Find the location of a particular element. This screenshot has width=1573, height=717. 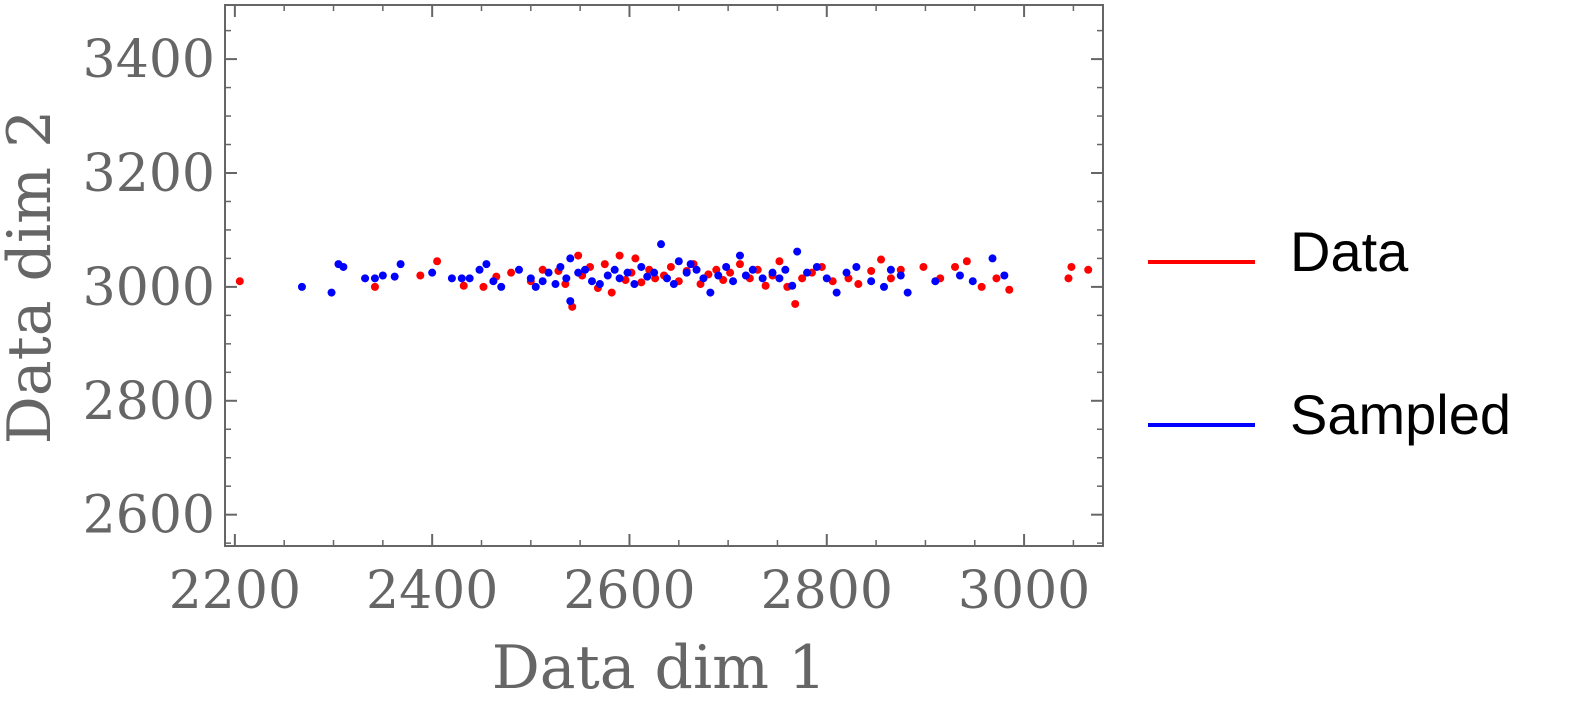

series-sampled-points is located at coordinates (653, 273).